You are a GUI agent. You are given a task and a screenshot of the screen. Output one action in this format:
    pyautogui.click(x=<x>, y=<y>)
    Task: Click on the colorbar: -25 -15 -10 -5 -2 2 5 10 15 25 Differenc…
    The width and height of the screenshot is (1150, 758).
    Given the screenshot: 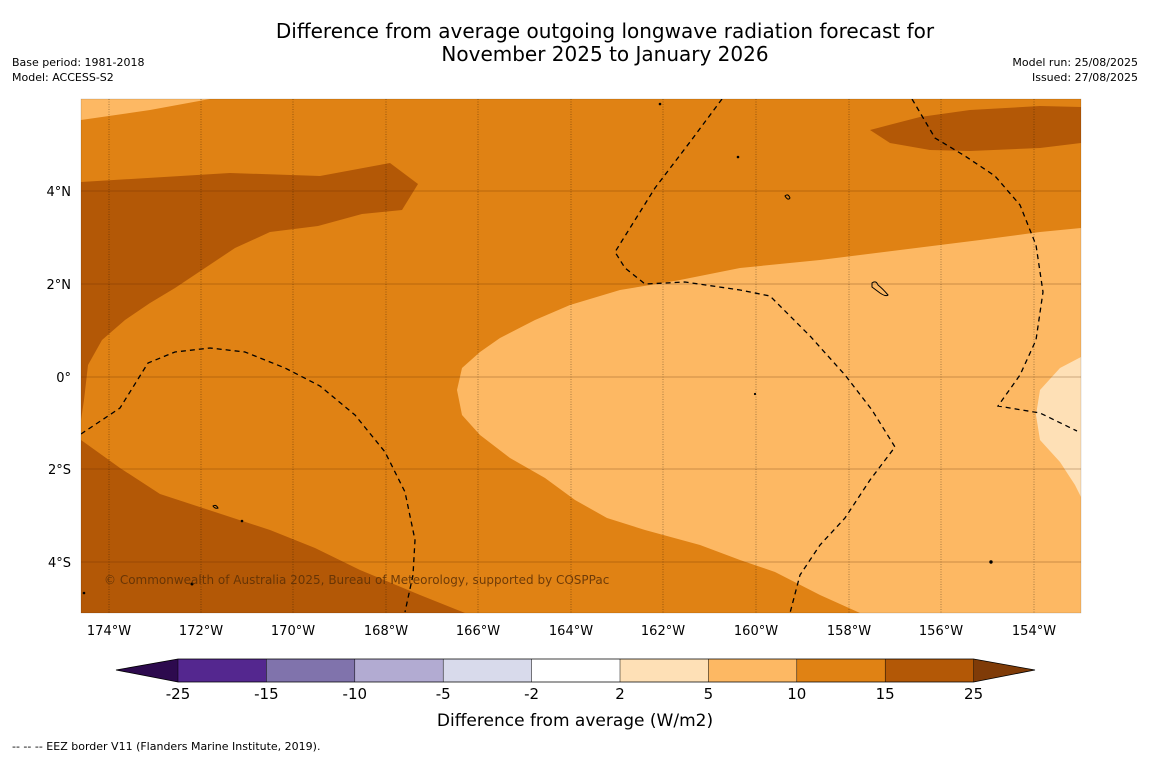 What is the action you would take?
    pyautogui.click(x=575, y=694)
    